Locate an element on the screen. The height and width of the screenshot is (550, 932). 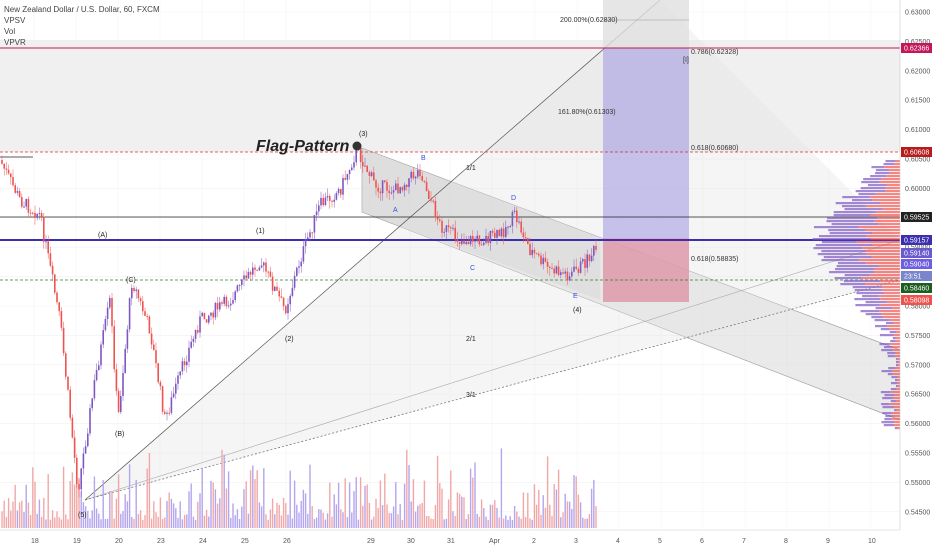
time-tick: 24 is located at coordinates (203, 541).